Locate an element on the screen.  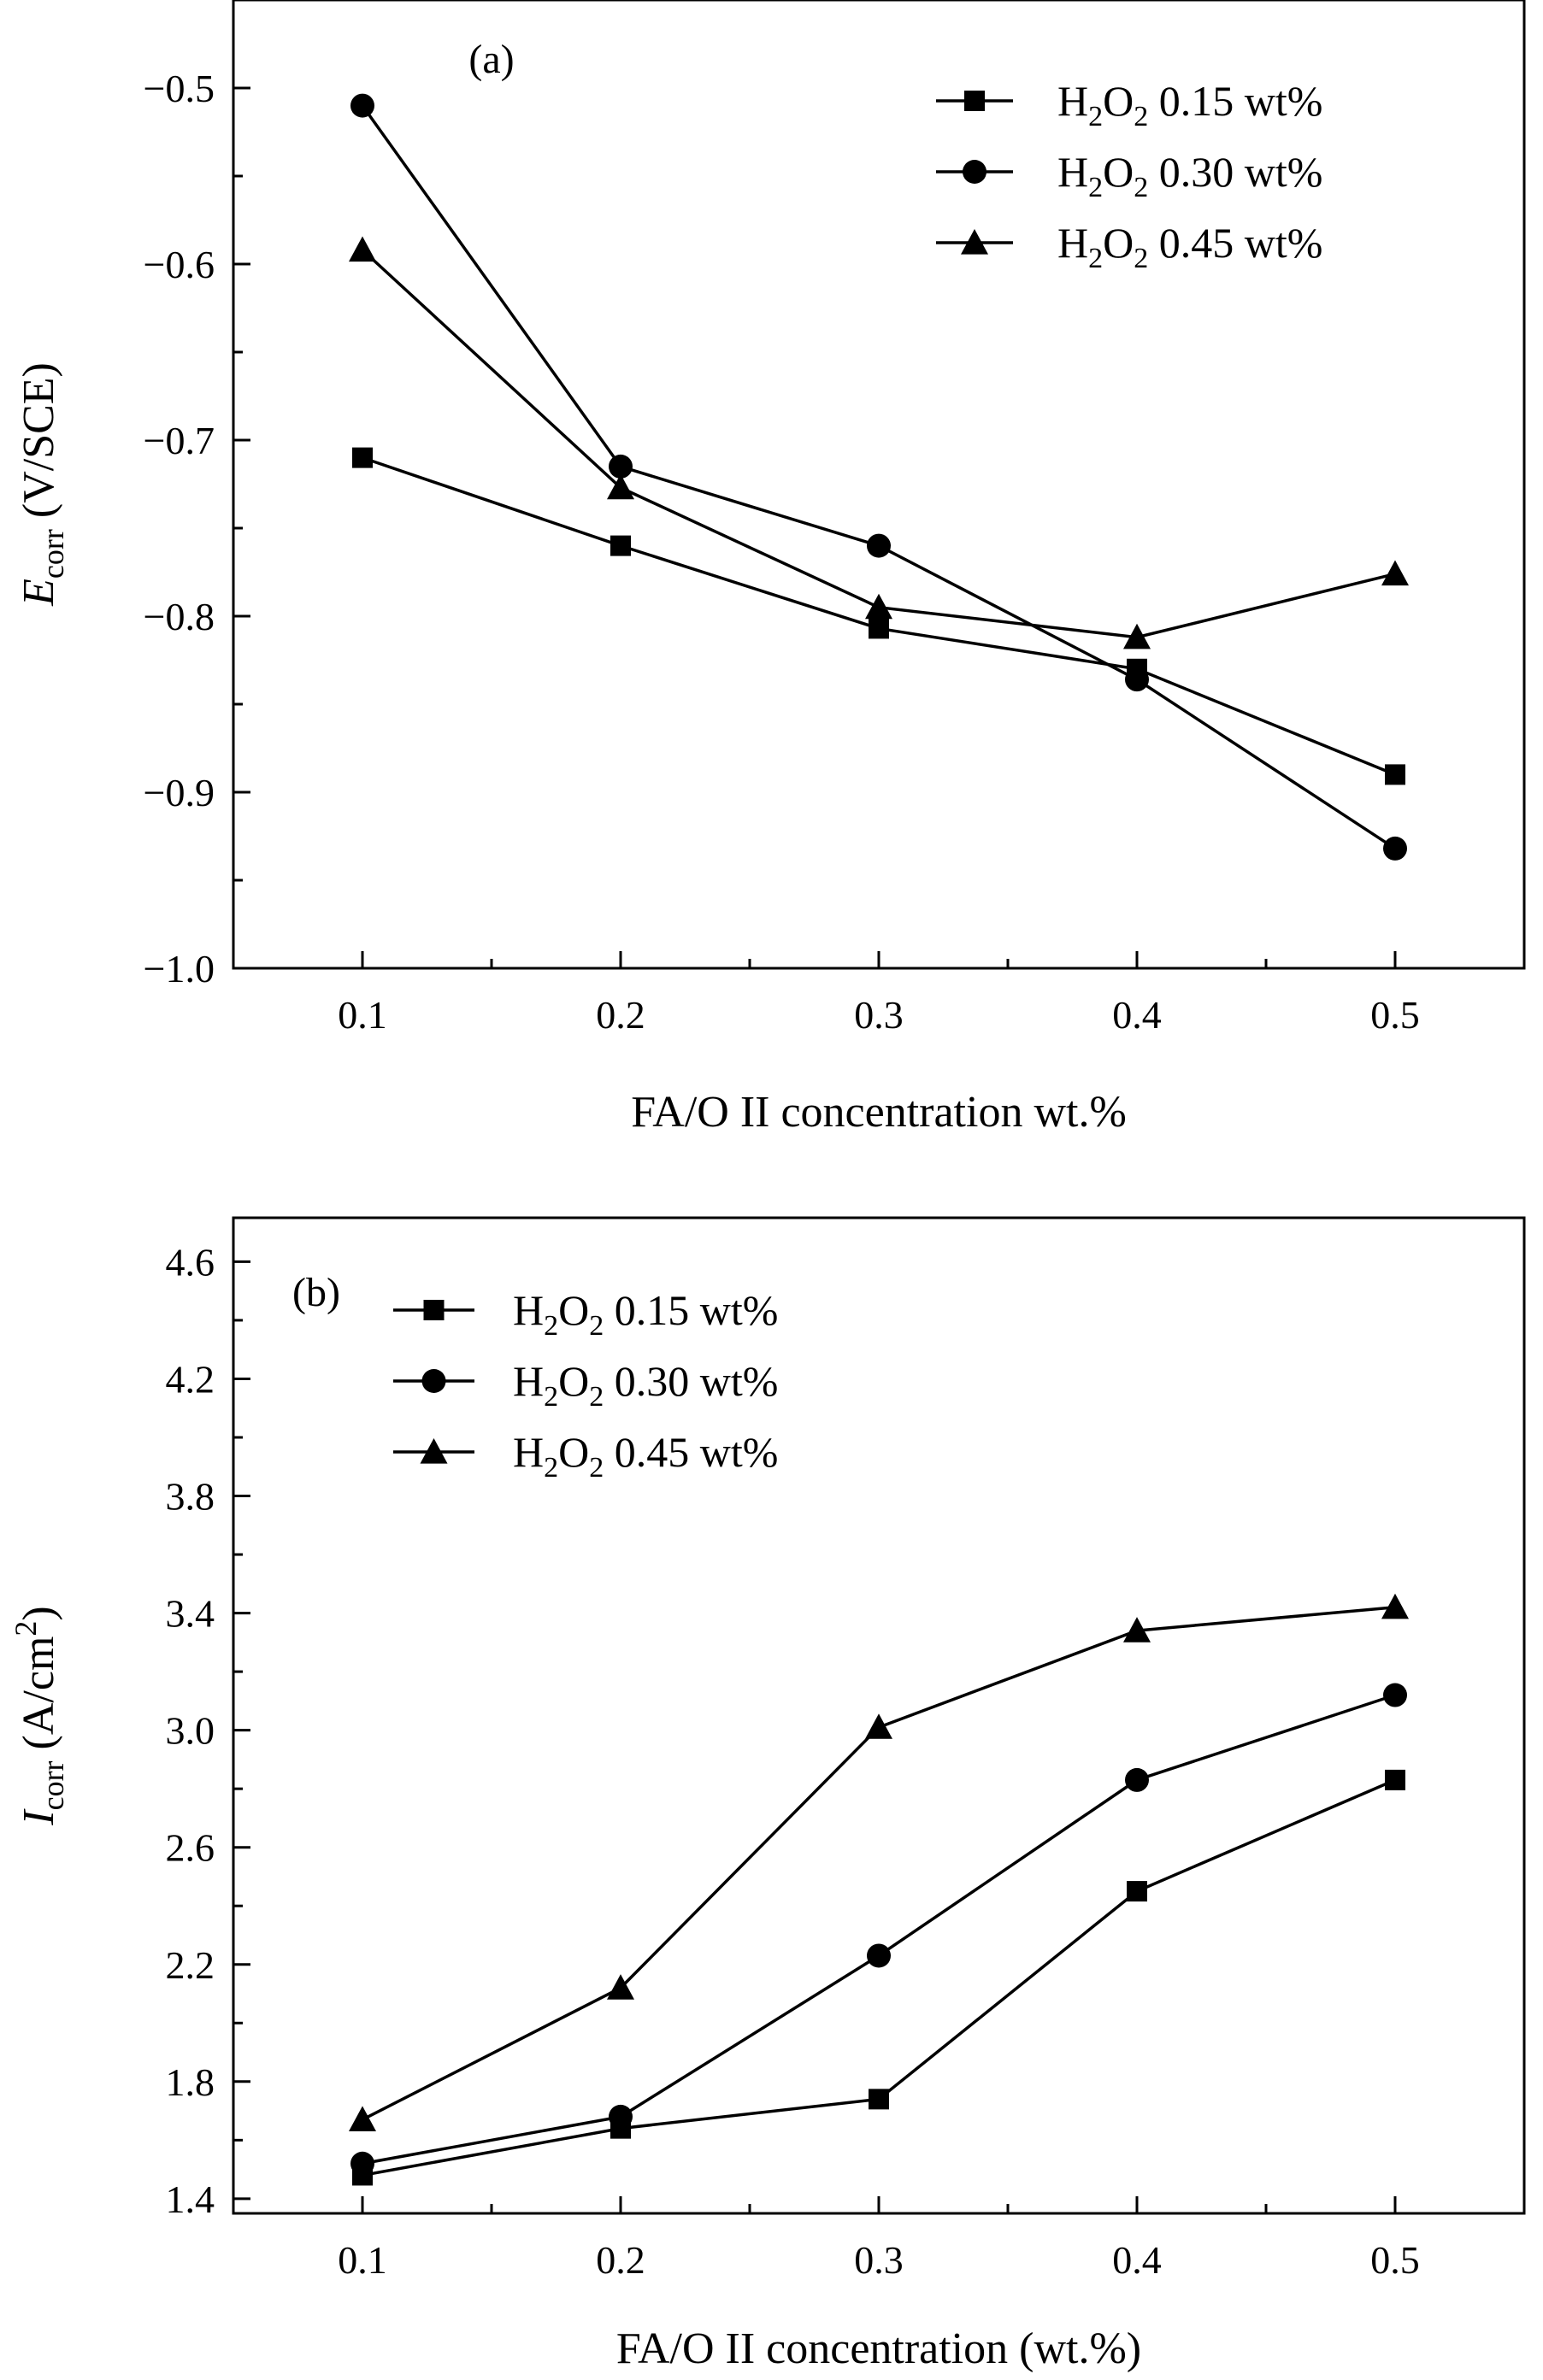
y-axis-label: Icorr (A/cm2) is located at coordinates (39, 1716).